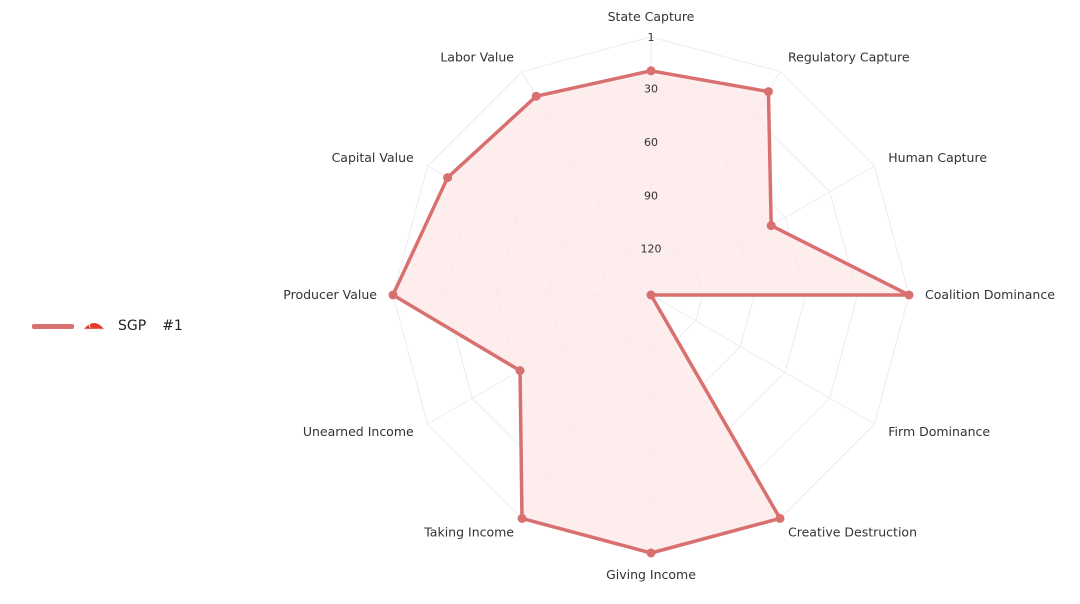 This screenshot has width=1080, height=604. Describe the element at coordinates (107, 326) in the screenshot. I see `legend: SGP #1` at that location.